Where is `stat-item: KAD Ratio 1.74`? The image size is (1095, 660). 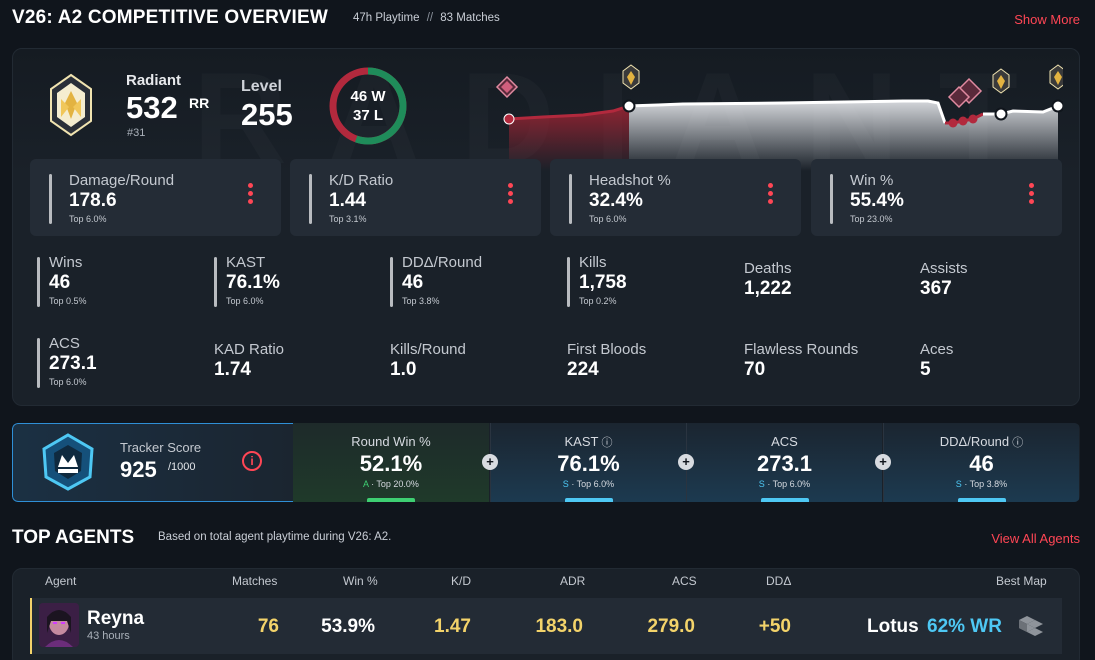
stat-item: KAD Ratio 1.74 is located at coordinates (299, 365).